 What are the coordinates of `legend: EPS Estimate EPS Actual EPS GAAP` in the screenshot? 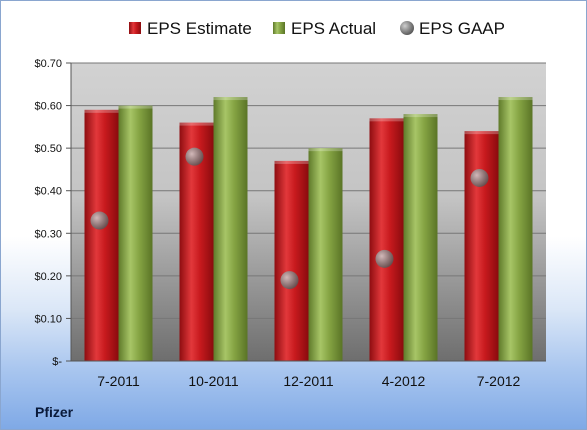 It's located at (317, 28).